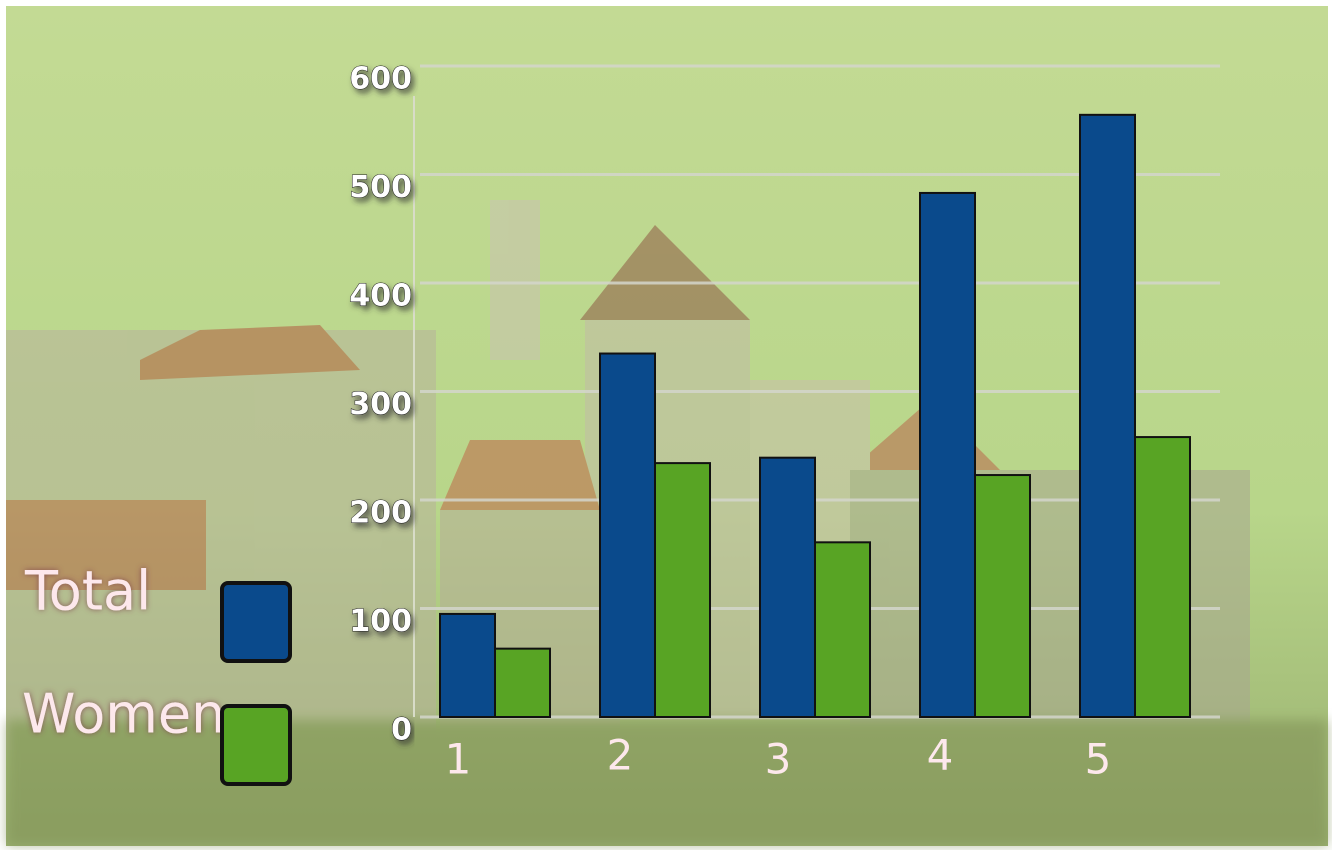  What do you see at coordinates (87, 591) in the screenshot?
I see `legend-label: Total` at bounding box center [87, 591].